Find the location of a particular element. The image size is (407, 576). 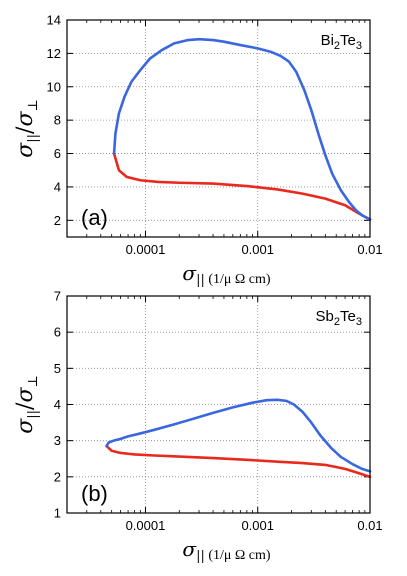

material-label: Bi2Te3 is located at coordinates (341, 42).